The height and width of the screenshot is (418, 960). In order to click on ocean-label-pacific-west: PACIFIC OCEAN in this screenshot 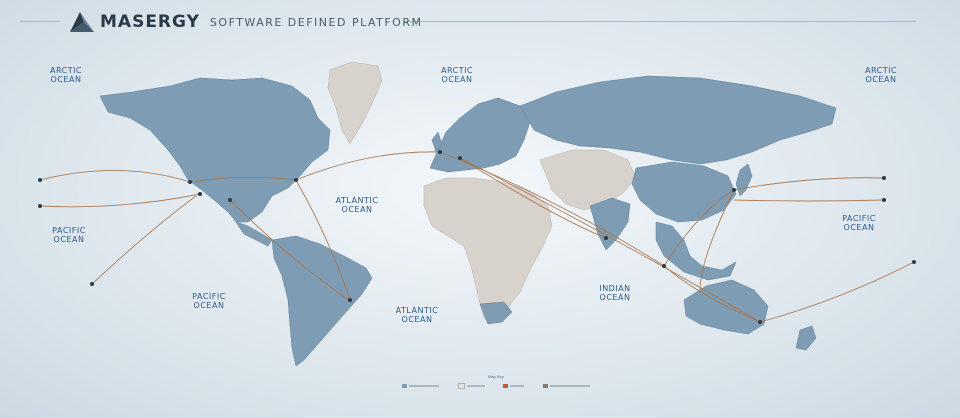, I will do `click(69, 235)`.